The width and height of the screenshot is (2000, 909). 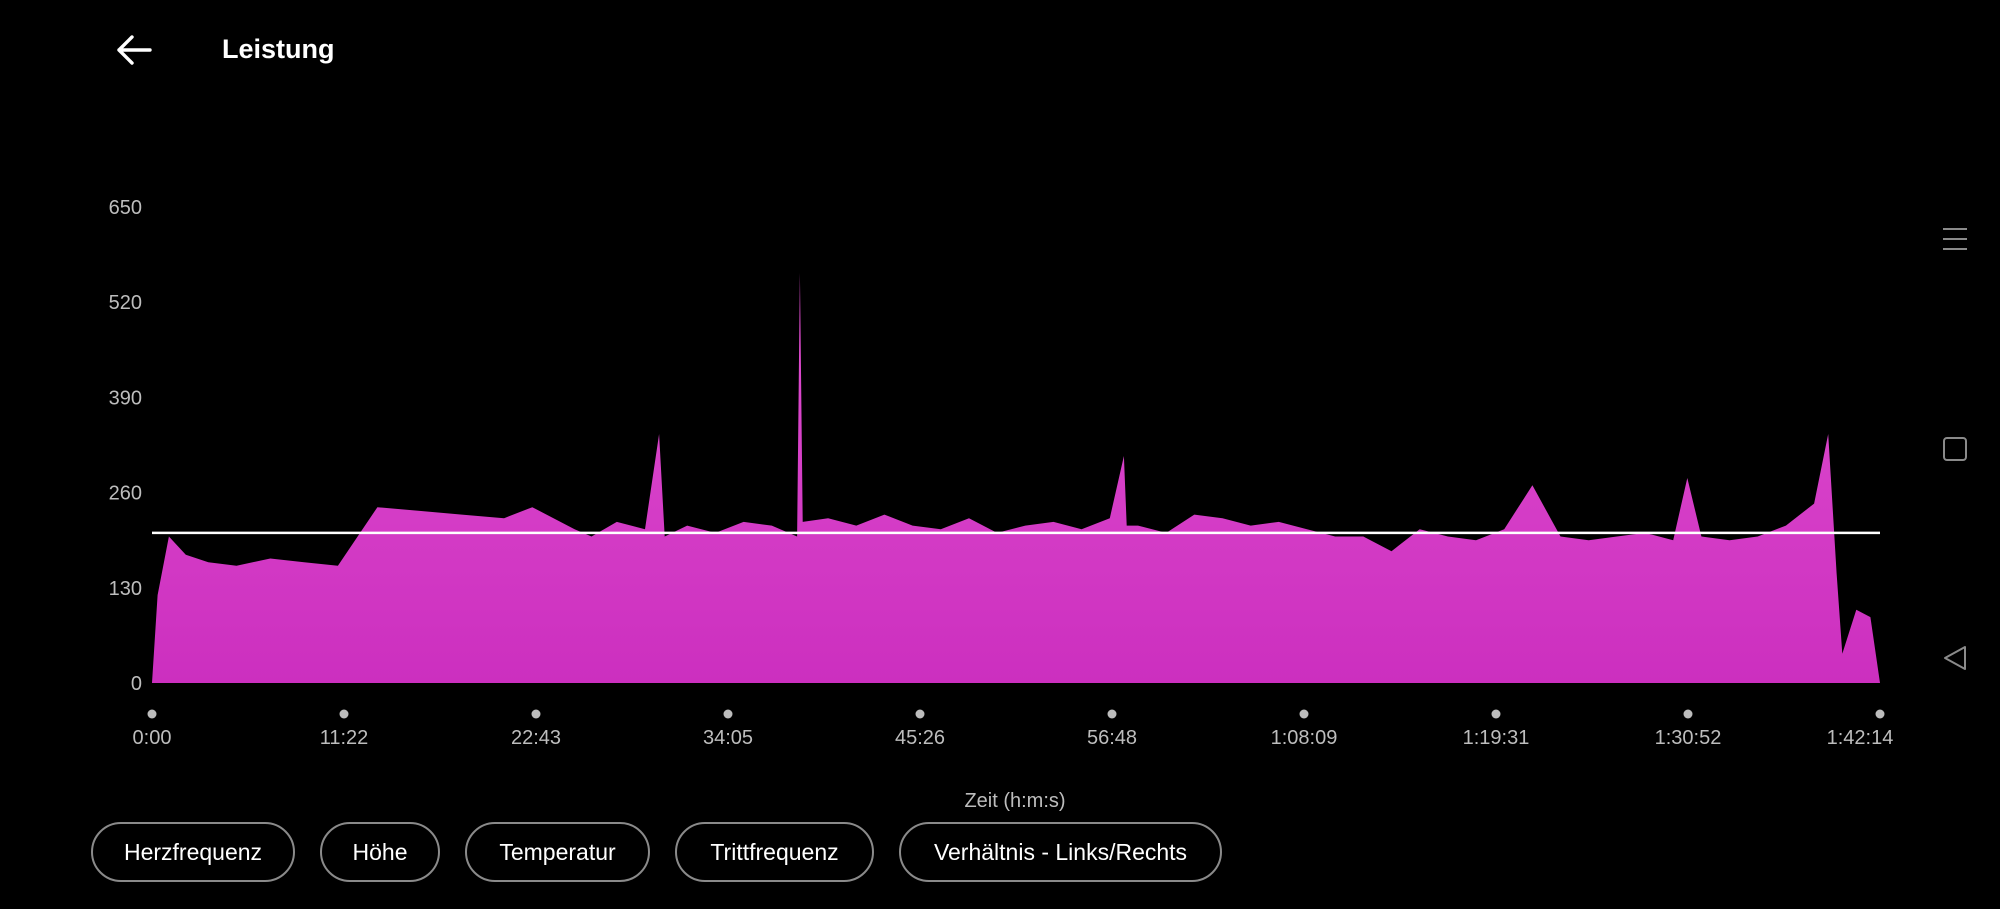 I want to click on x-tick-label: 45:26, so click(x=920, y=738).